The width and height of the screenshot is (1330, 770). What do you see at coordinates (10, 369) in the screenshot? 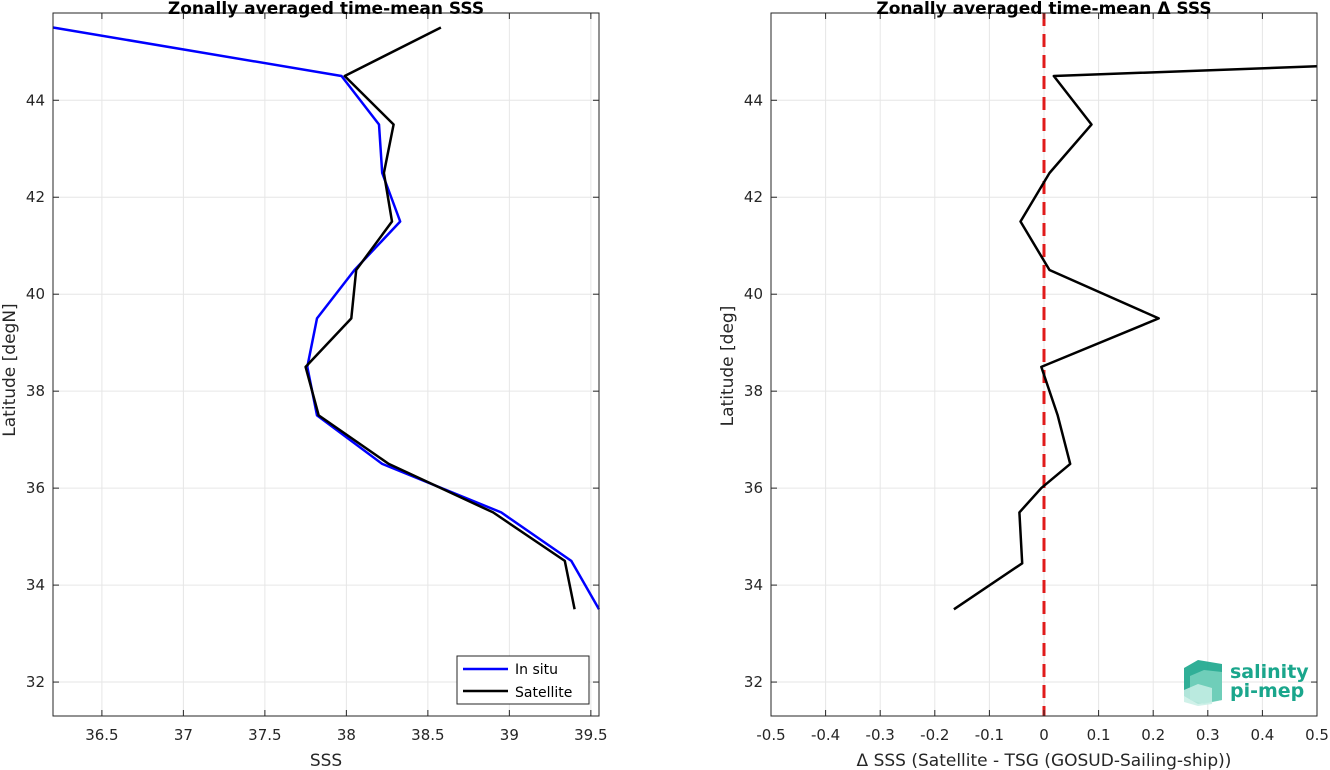
I see `sss-y-axis-label: Latitude [degN]` at bounding box center [10, 369].